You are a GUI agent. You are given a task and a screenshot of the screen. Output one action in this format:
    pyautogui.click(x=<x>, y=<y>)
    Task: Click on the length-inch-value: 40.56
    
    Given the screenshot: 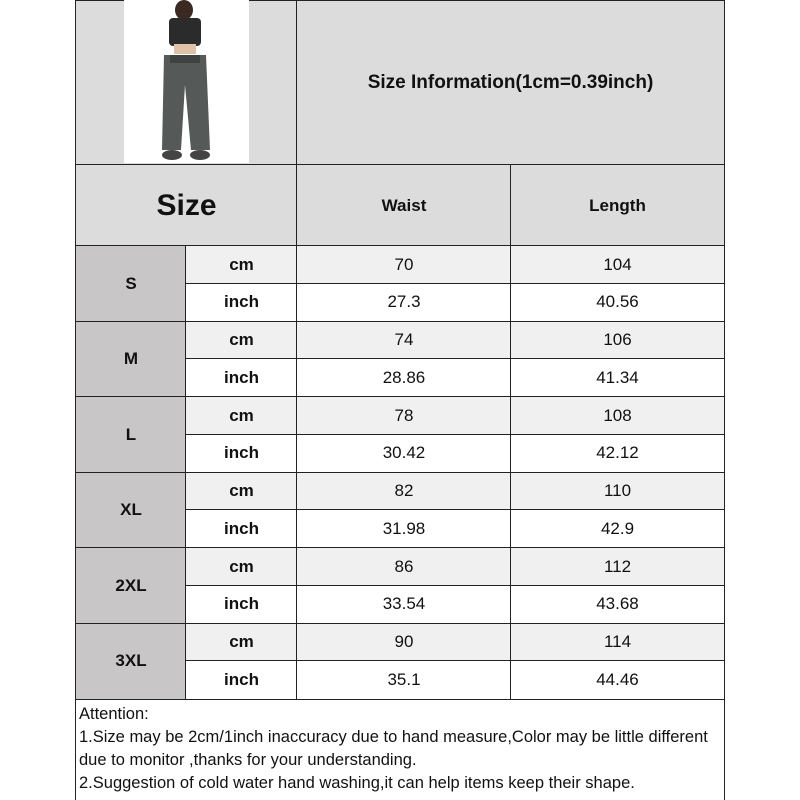 What is the action you would take?
    pyautogui.click(x=617, y=302)
    